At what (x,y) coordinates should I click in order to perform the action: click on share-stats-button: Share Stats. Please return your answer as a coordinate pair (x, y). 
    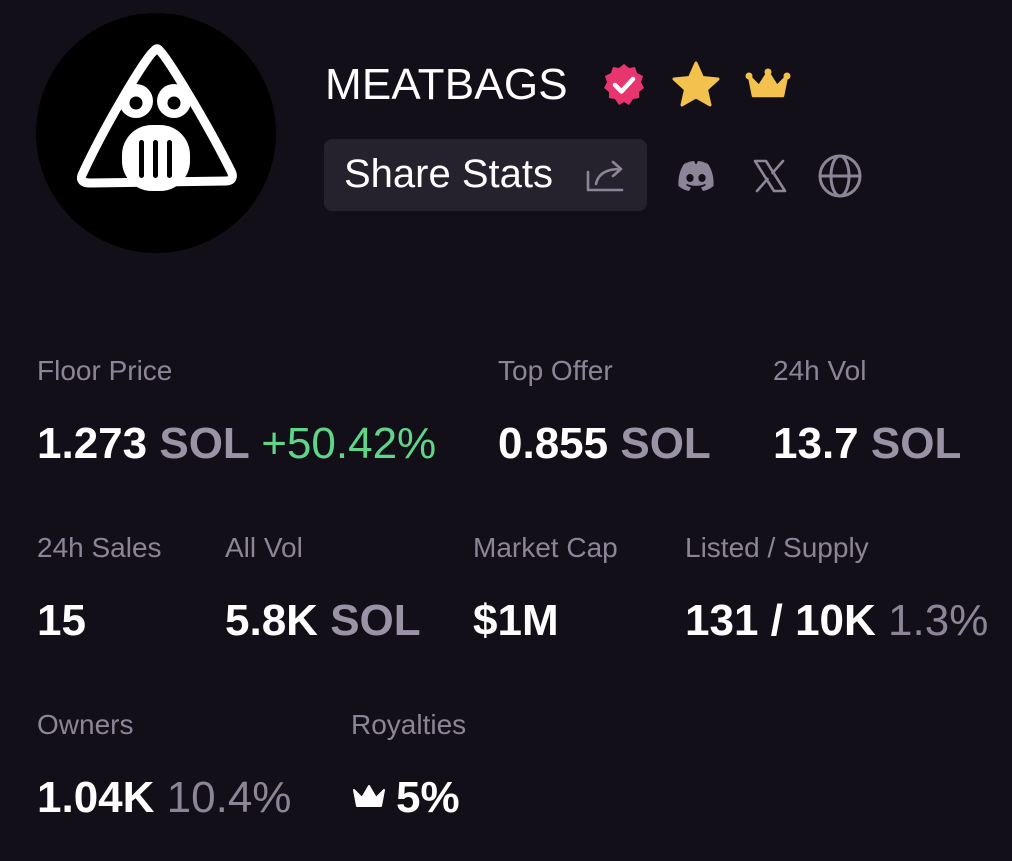
    Looking at the image, I should click on (485, 175).